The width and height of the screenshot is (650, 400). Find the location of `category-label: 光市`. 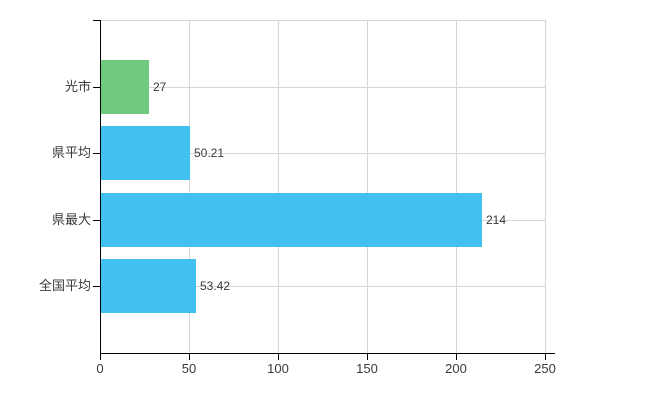

category-label: 光市 is located at coordinates (77, 86).